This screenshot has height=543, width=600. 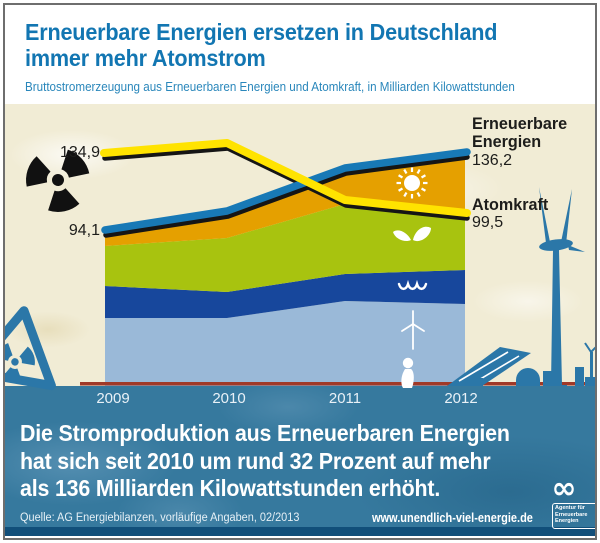 I want to click on ee-line-shadow, so click(x=286, y=196).